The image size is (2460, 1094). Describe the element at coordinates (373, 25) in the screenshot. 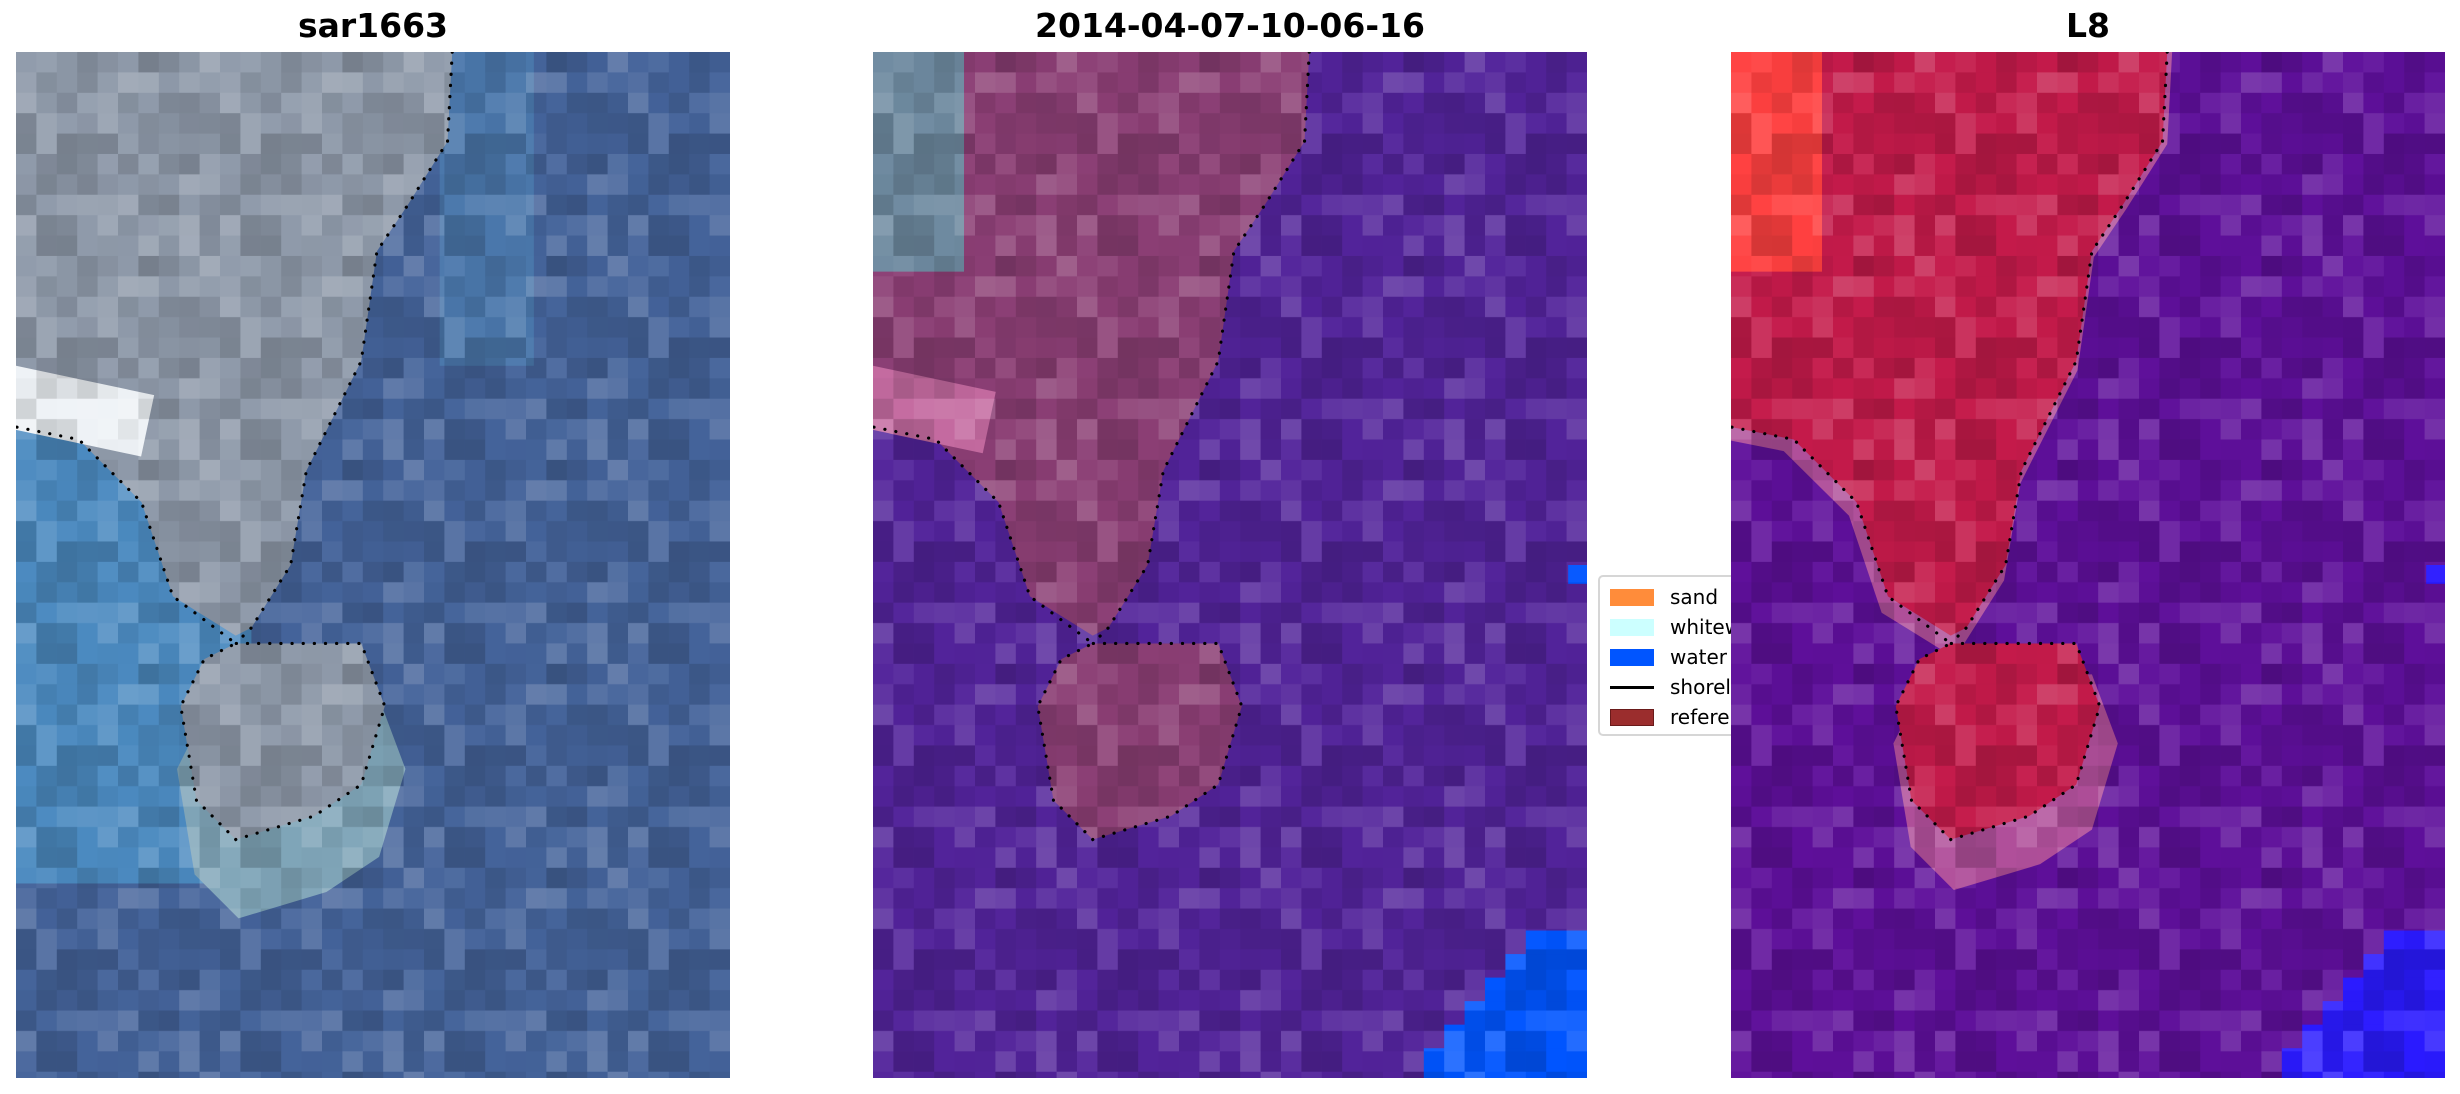

I see `panel-title-sar: sar1663` at that location.